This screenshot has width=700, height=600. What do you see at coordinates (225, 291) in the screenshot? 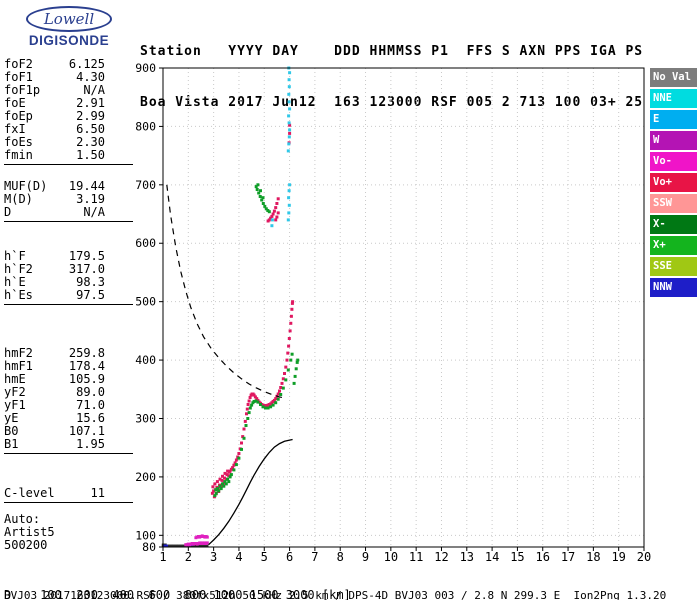
I see `series-muf-transmission-curve` at bounding box center [225, 291].